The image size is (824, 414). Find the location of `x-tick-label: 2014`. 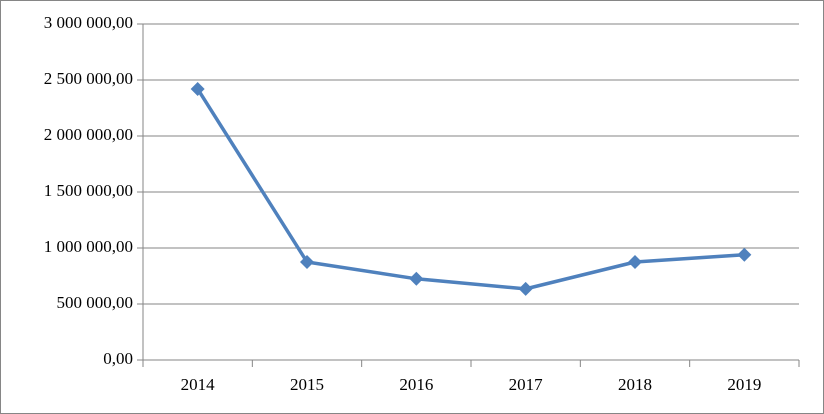

x-tick-label: 2014 is located at coordinates (198, 384).